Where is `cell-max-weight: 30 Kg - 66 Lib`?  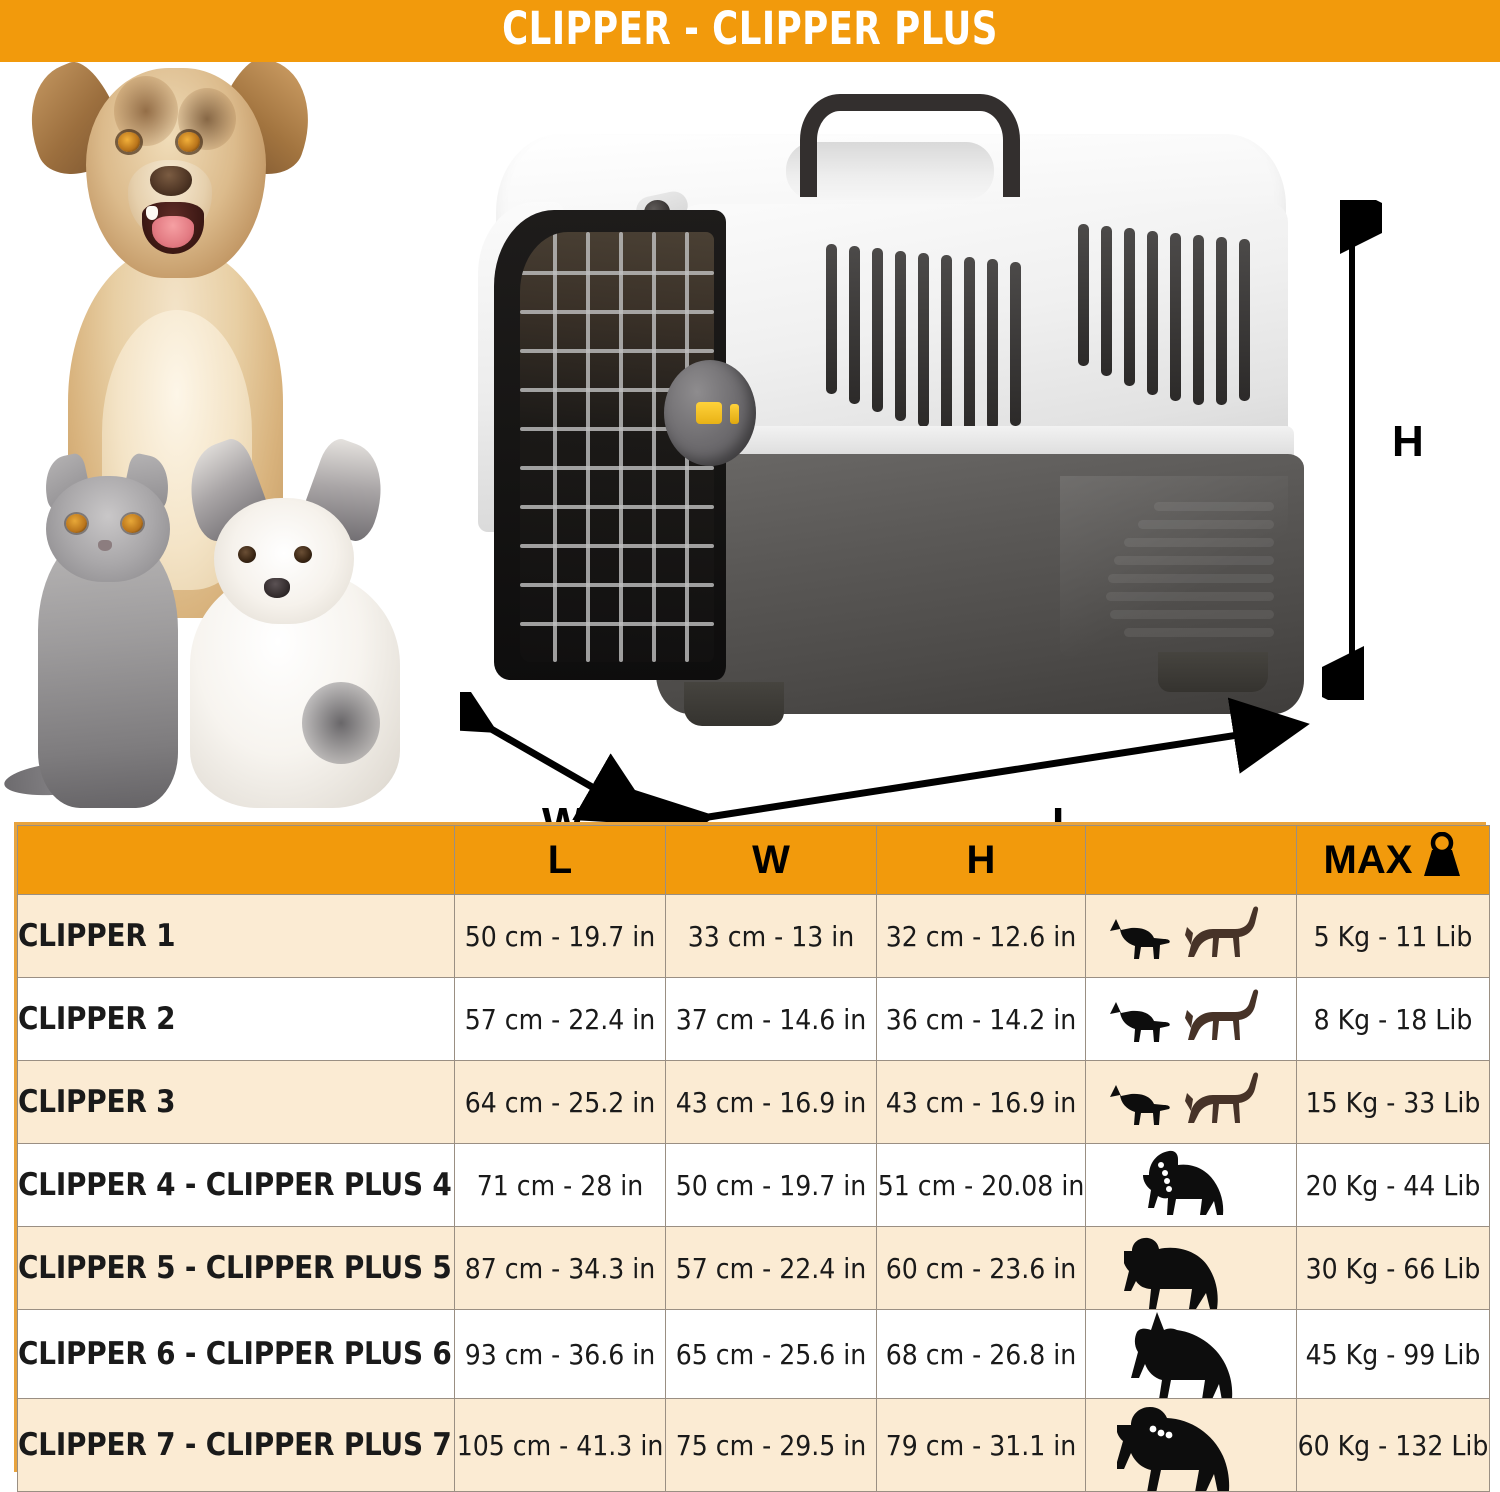
cell-max-weight: 30 Kg - 66 Lib is located at coordinates (1393, 1268).